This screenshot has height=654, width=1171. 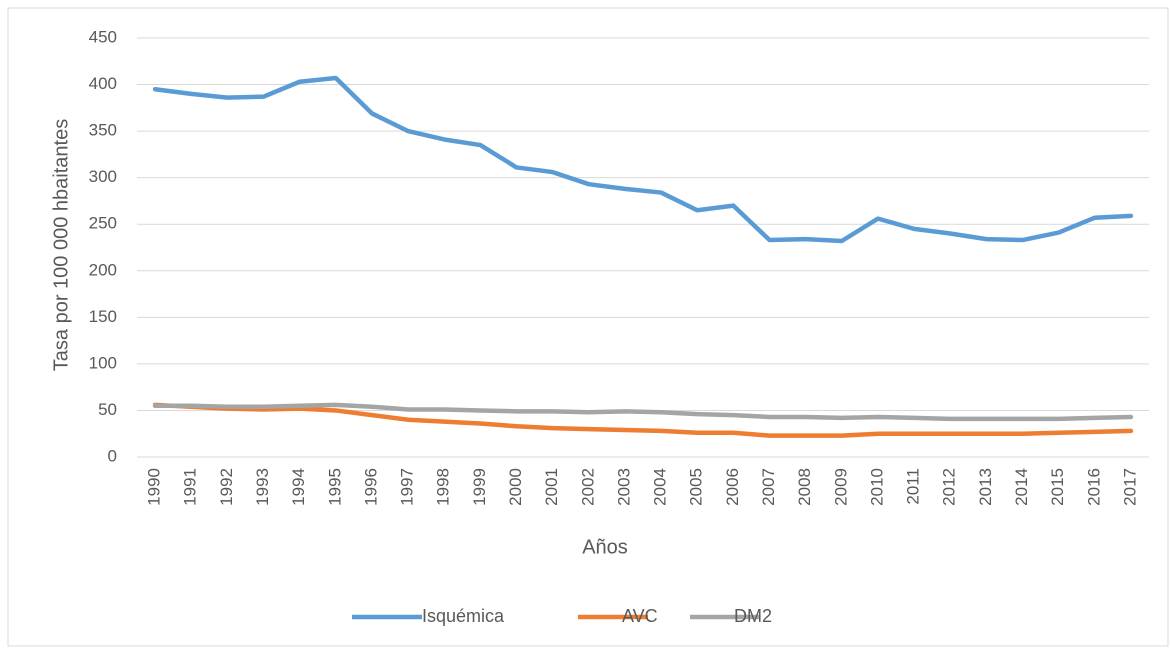 I want to click on x-tick-label: 2003, so click(x=623, y=487).